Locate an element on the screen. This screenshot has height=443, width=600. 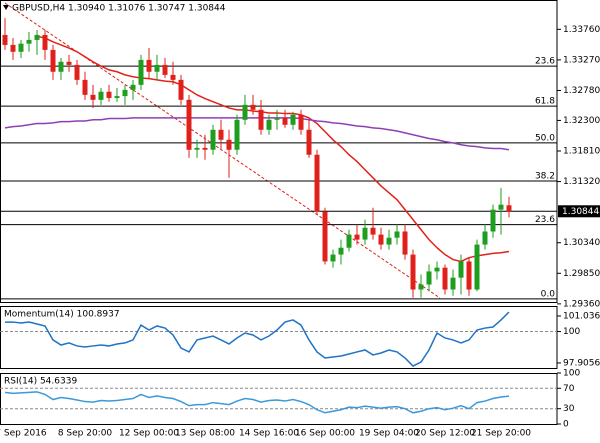
menu-triangle is located at coordinates (6, 7).